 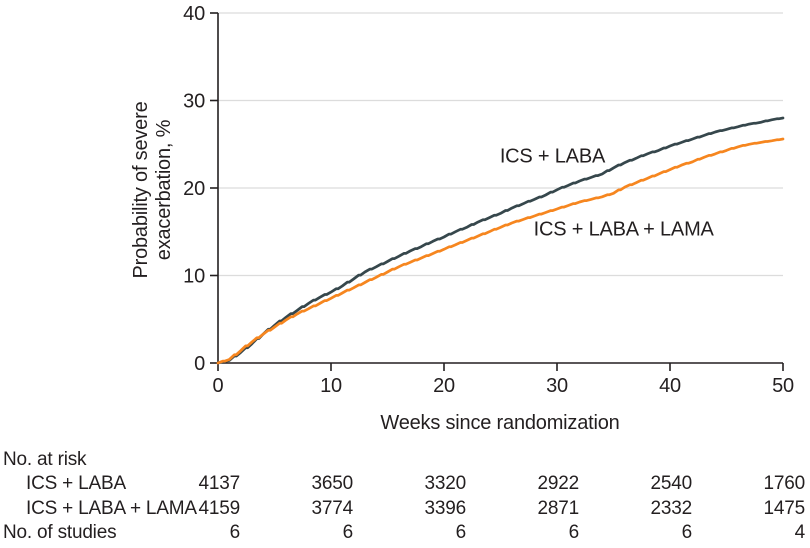 I want to click on risk-row-ics-laba: ICS + LABA 4137 3650 3320 2922 2540 1760, so click(x=405, y=484).